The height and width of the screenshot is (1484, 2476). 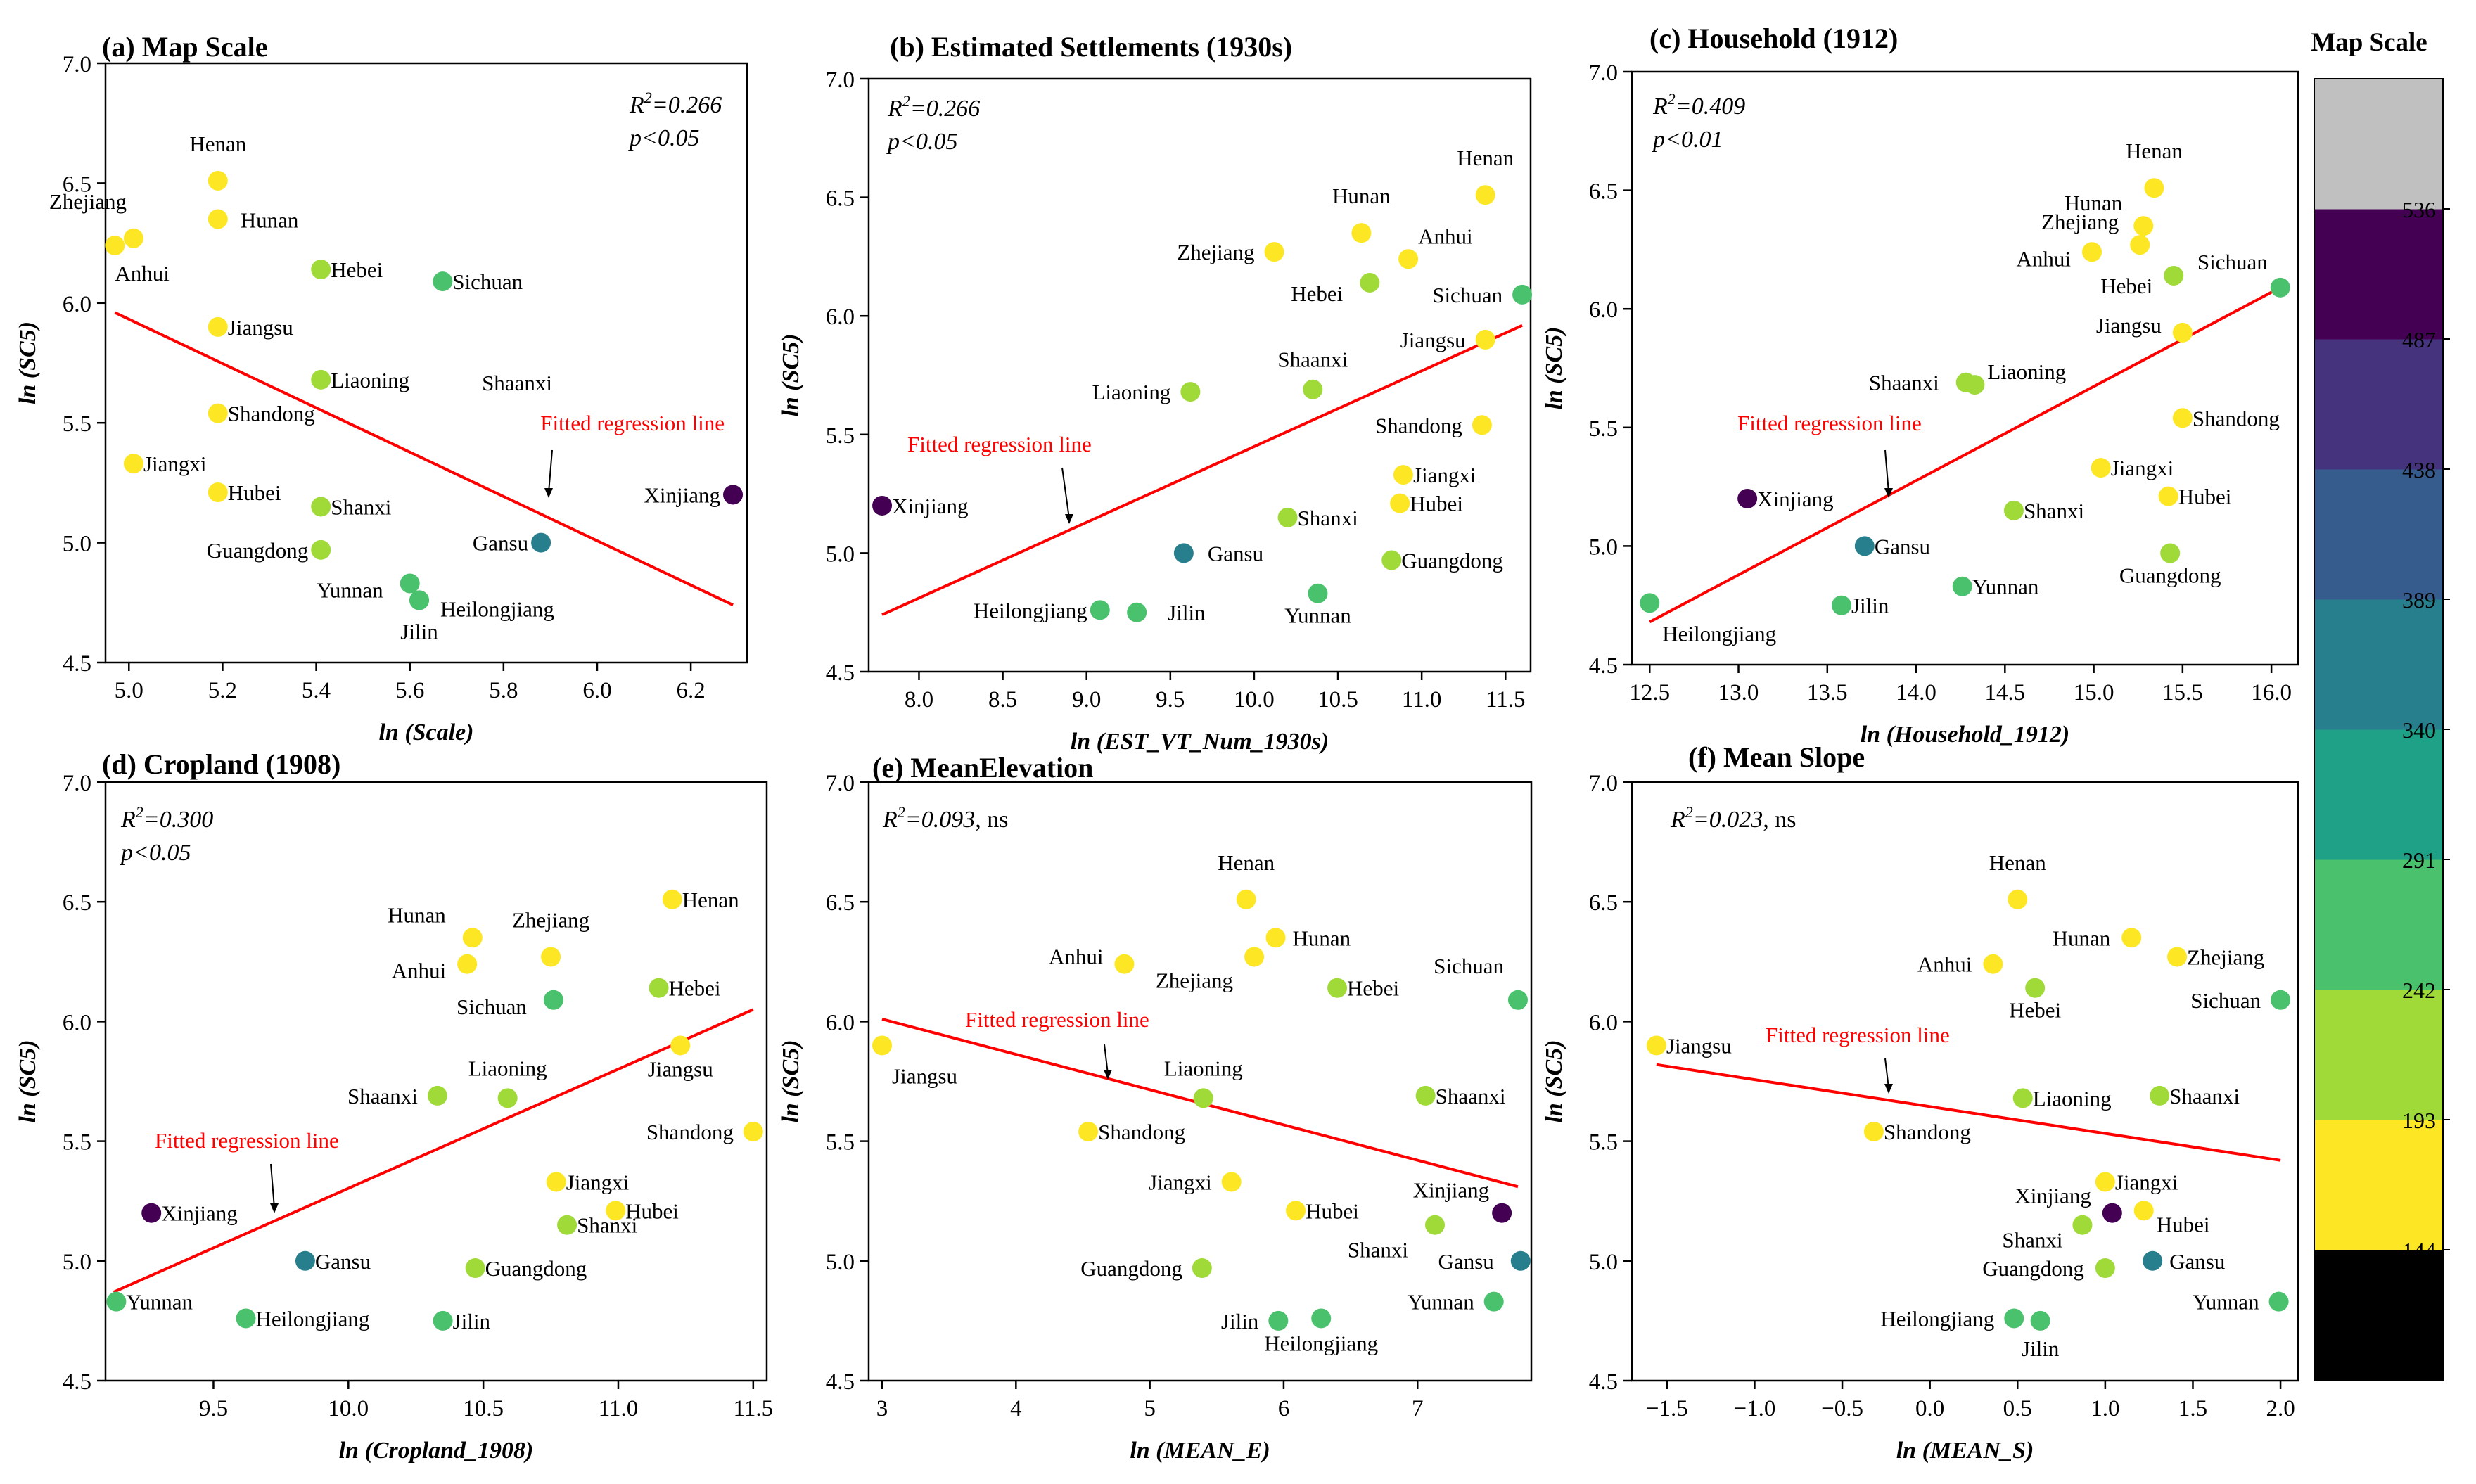 What do you see at coordinates (659, 988) in the screenshot?
I see `point-hebei` at bounding box center [659, 988].